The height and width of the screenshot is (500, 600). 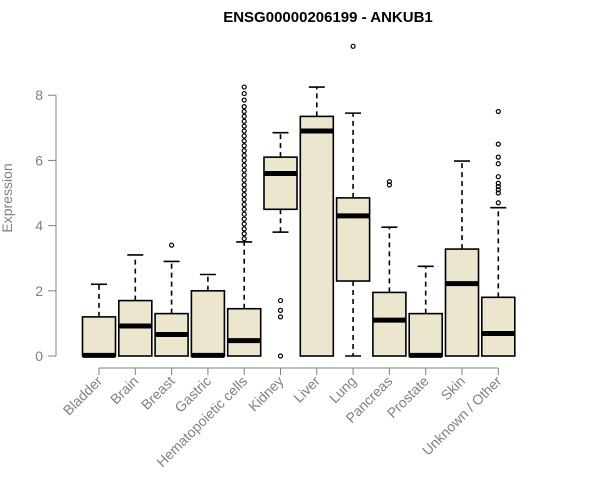 What do you see at coordinates (342, 389) in the screenshot?
I see `x-tick-label: Lung` at bounding box center [342, 389].